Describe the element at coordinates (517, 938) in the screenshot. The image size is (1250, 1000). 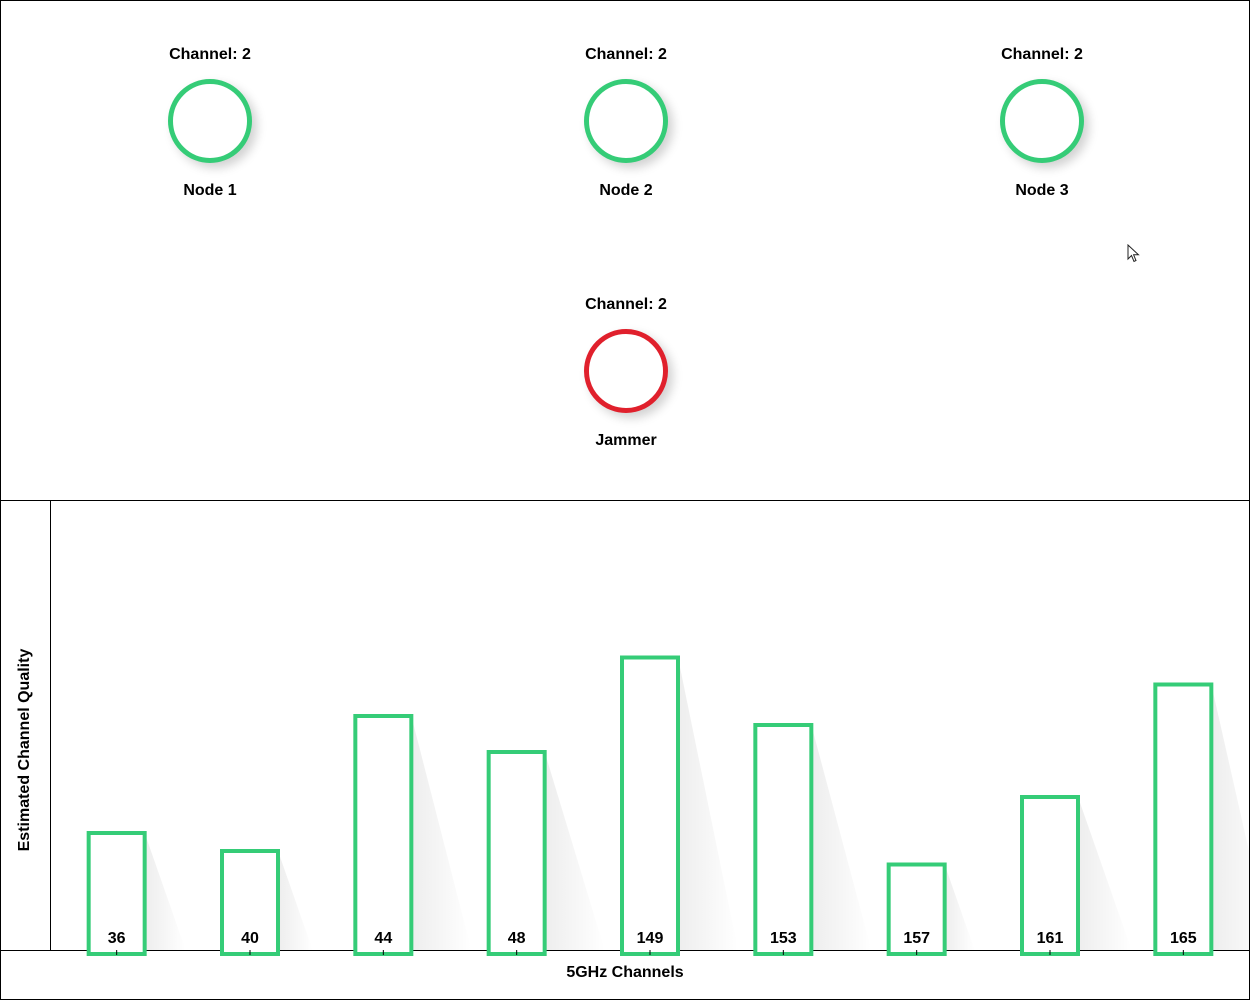
I see `x-tick-label: 48` at that location.